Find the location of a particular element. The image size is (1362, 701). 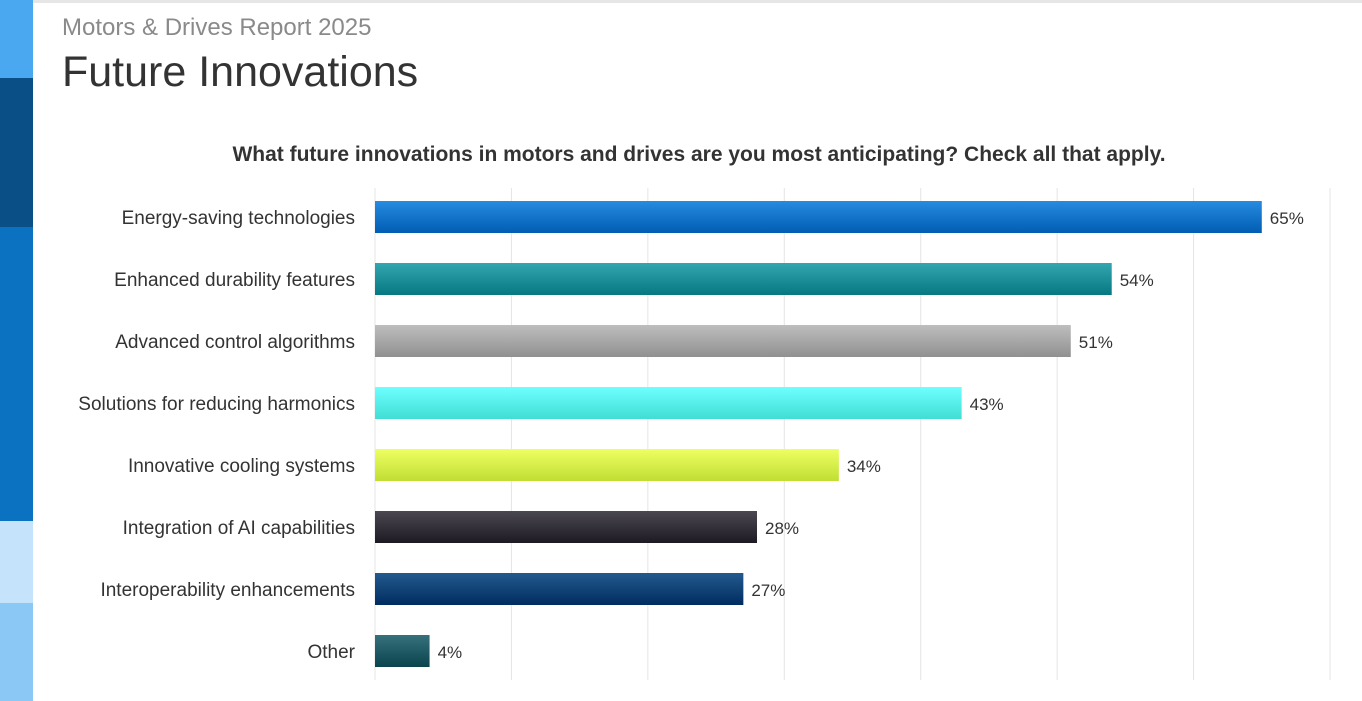

value-label: 27% is located at coordinates (768, 590).